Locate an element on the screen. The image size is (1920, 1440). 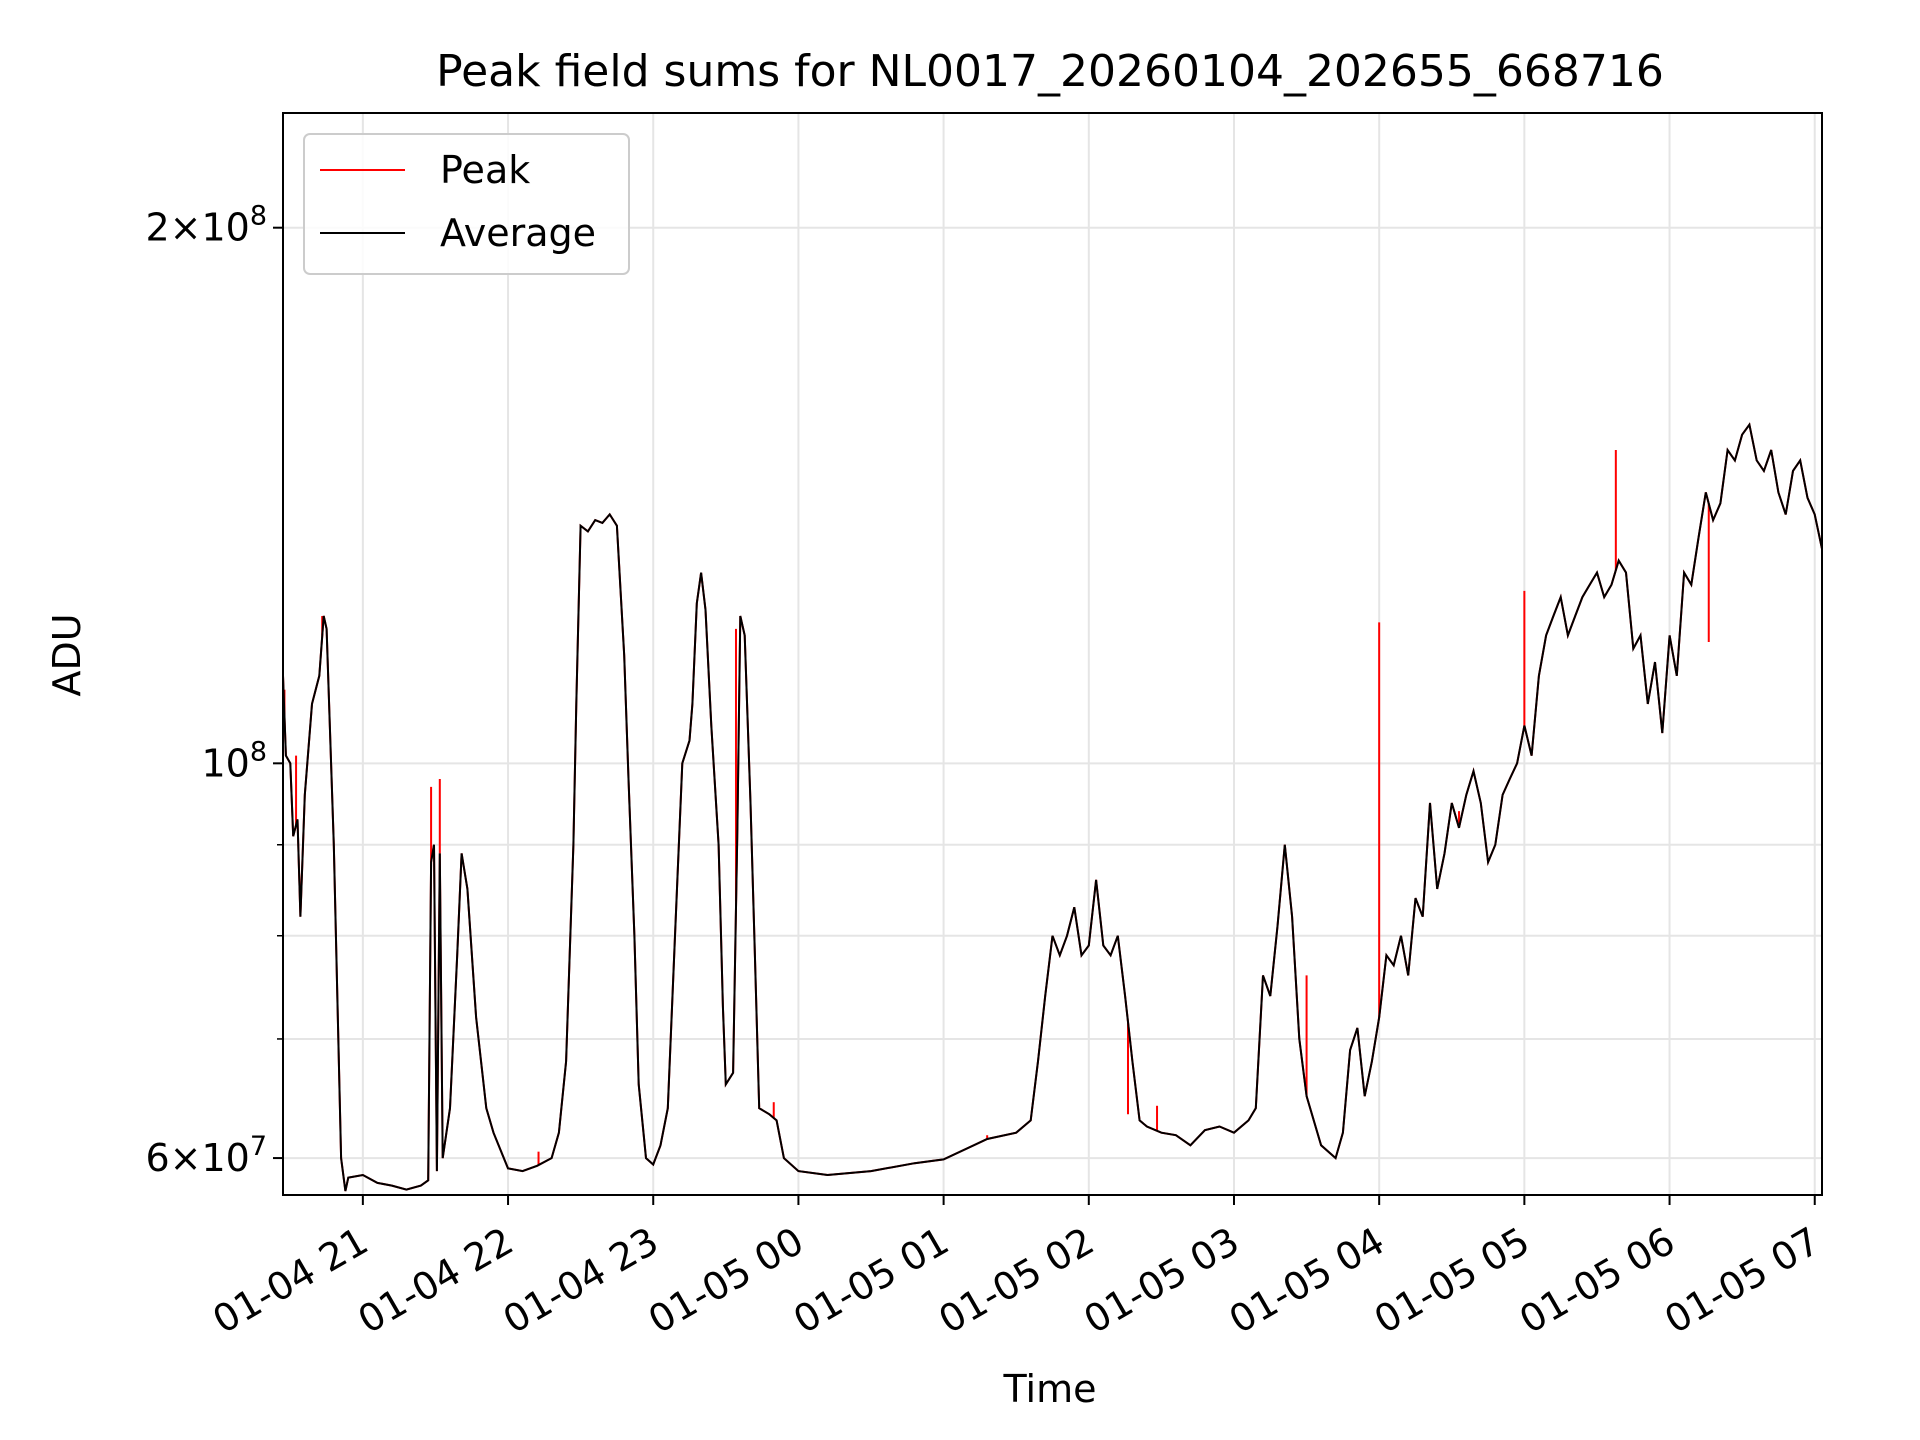
y-tick-label-1: 108 is located at coordinates (234, 760).